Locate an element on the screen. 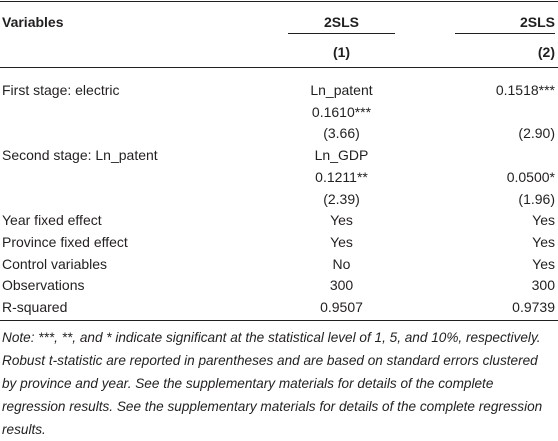 The width and height of the screenshot is (558, 441). cell: Ln_GDP is located at coordinates (341, 155).